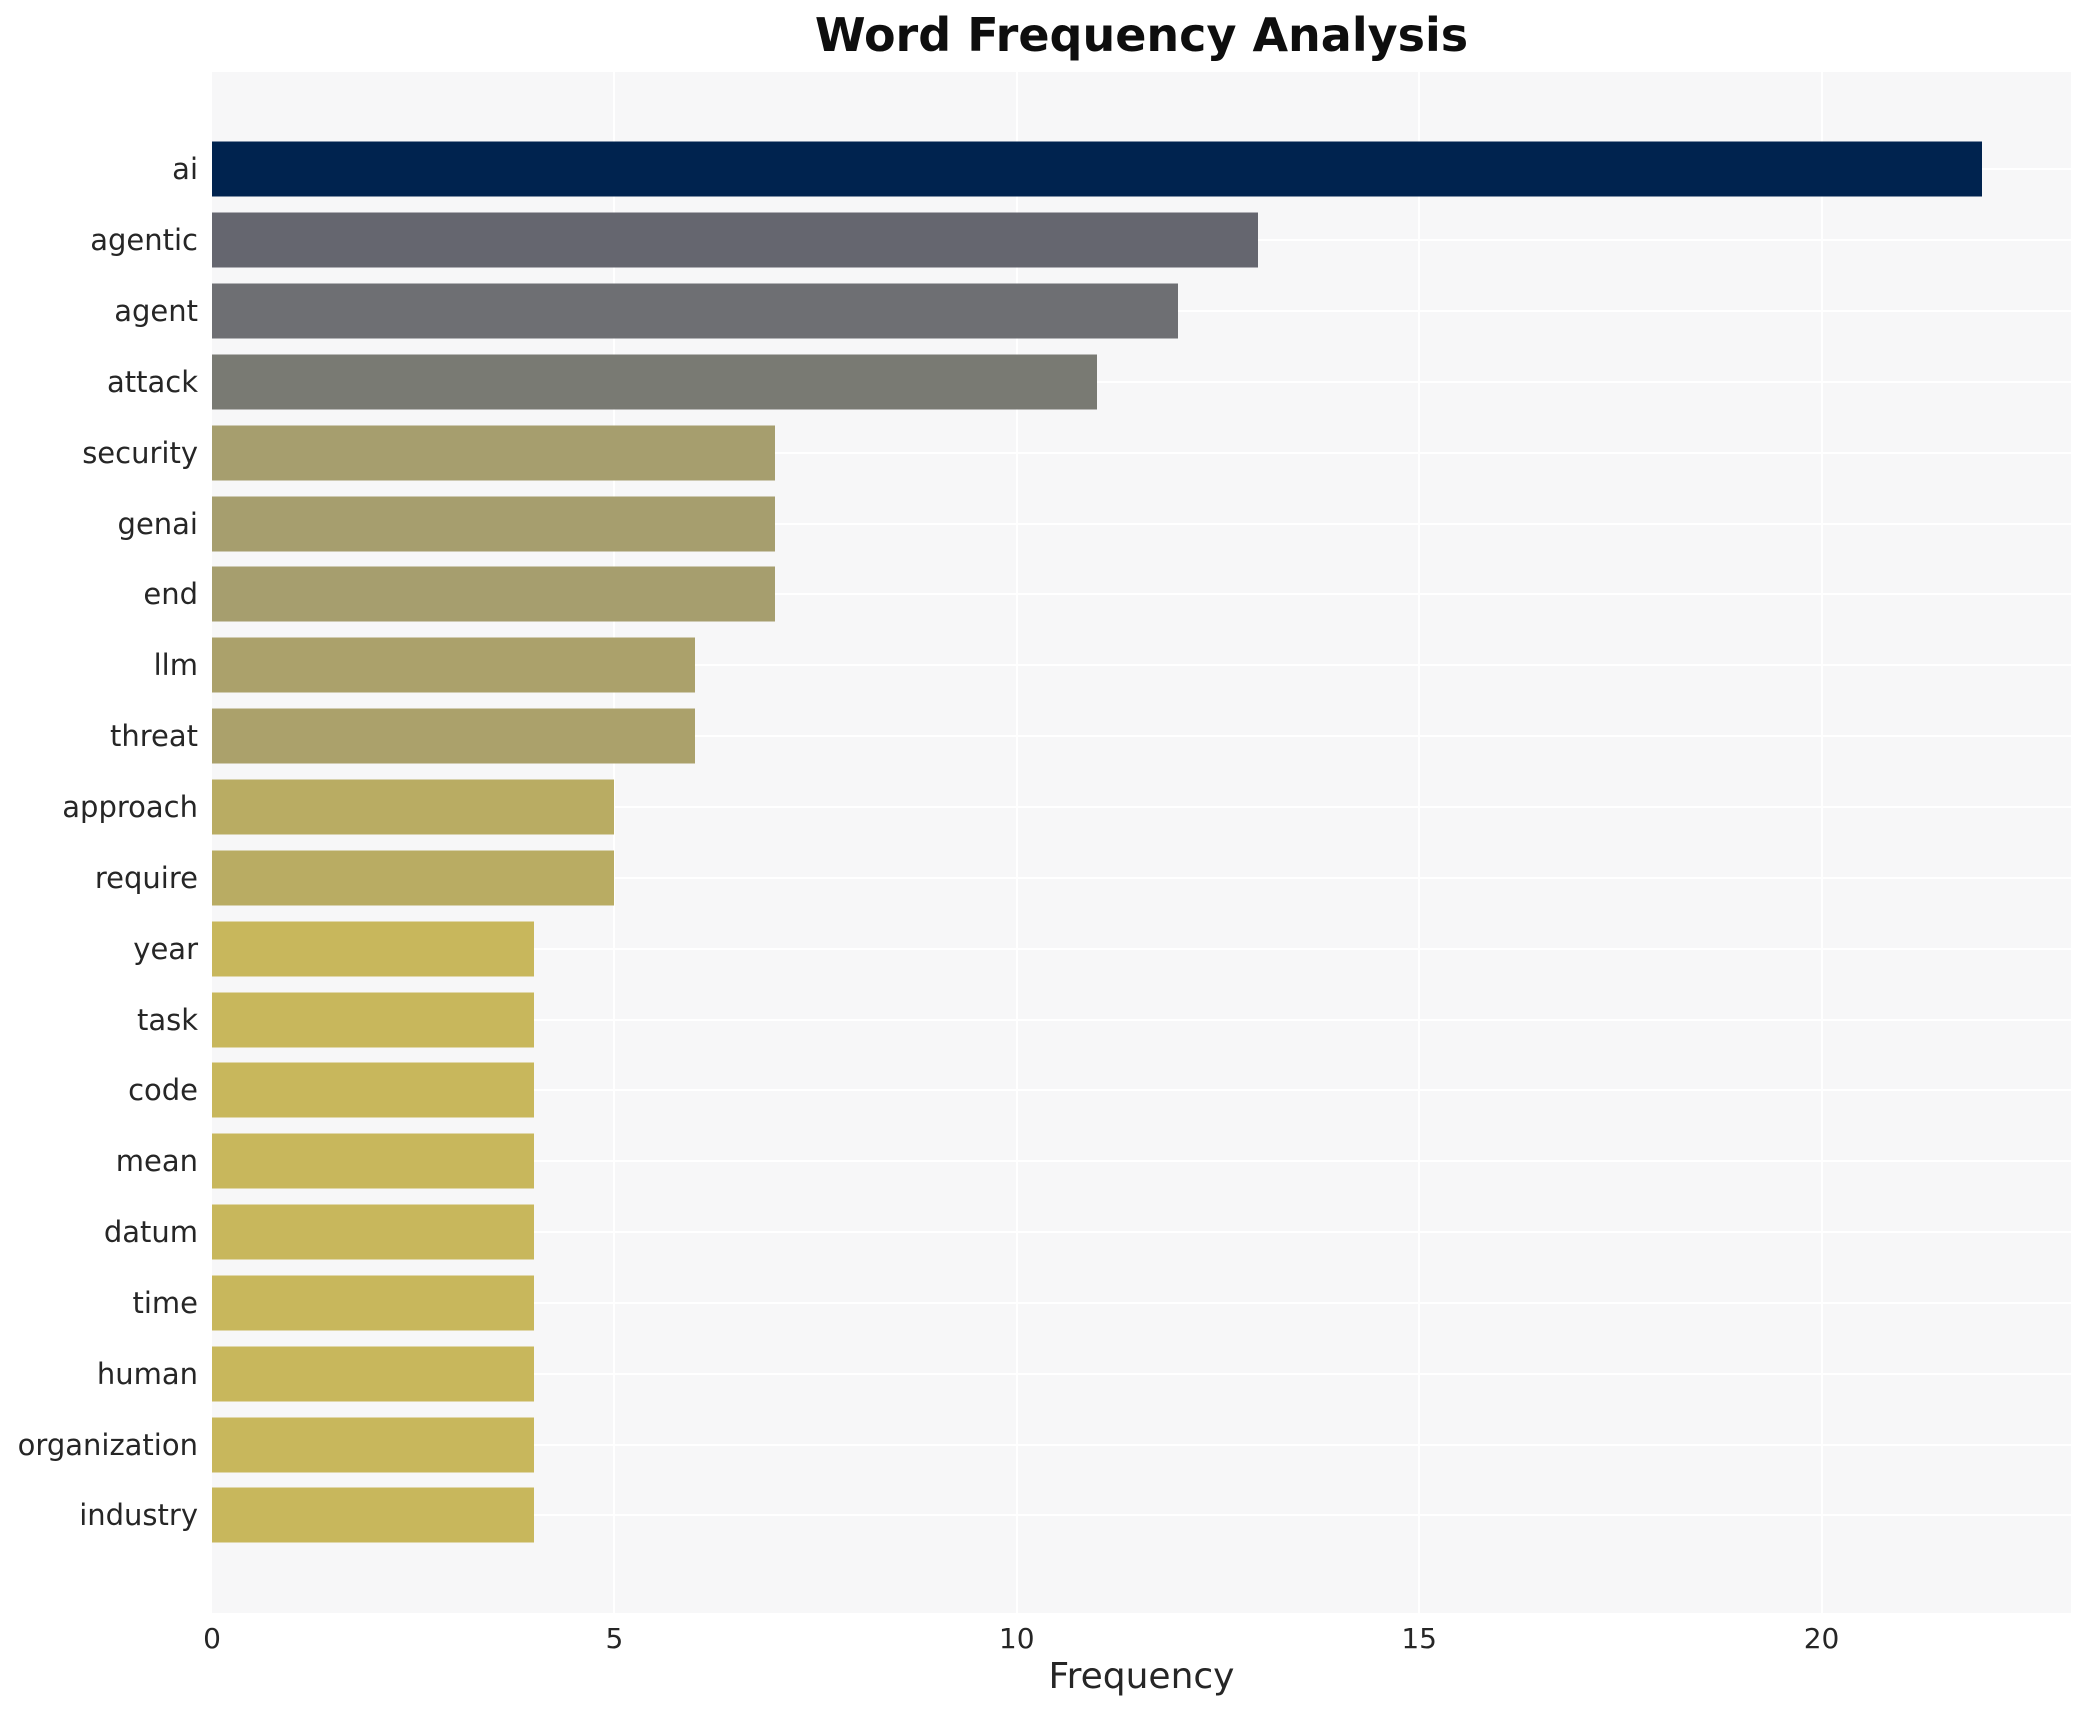 The width and height of the screenshot is (2091, 1710). What do you see at coordinates (153, 736) in the screenshot?
I see `category-label-threat: threat` at bounding box center [153, 736].